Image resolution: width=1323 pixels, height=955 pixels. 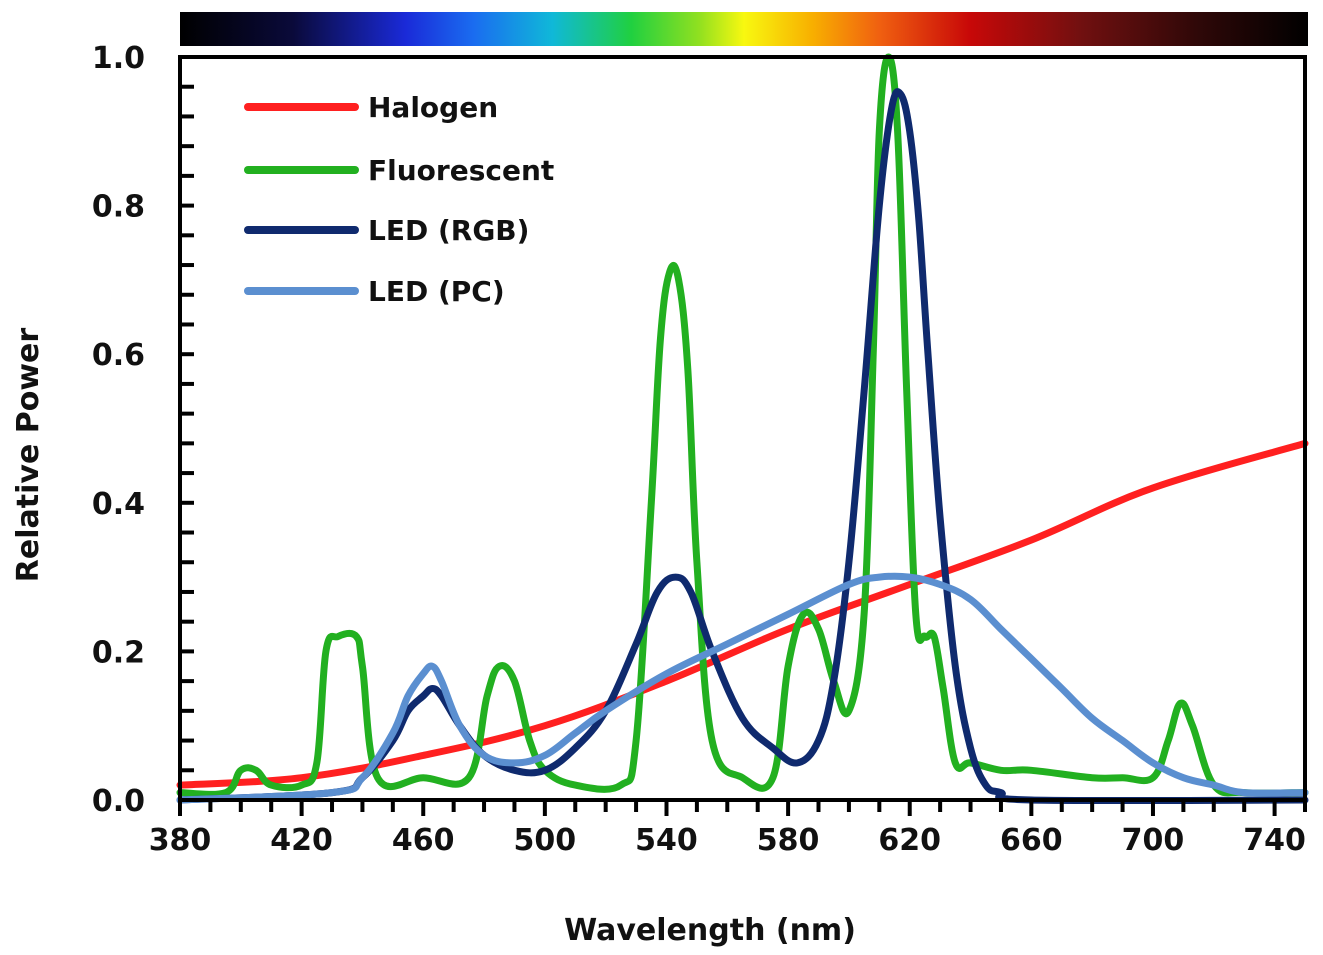 What do you see at coordinates (742, 808) in the screenshot?
I see `x-minor-ticks` at bounding box center [742, 808].